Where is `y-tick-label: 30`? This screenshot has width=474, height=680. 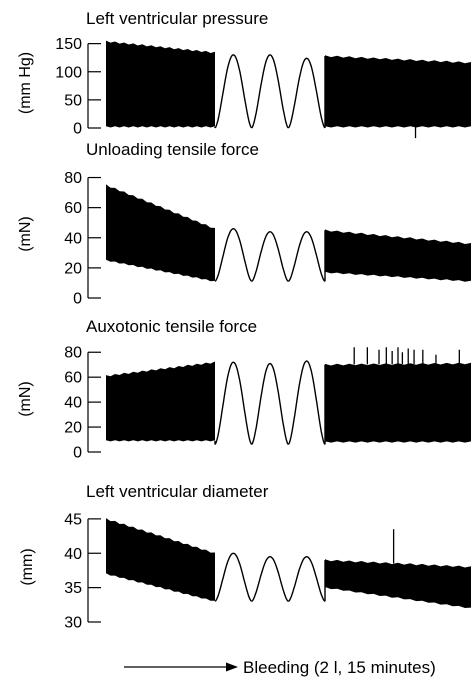 y-tick-label: 30 is located at coordinates (73, 623).